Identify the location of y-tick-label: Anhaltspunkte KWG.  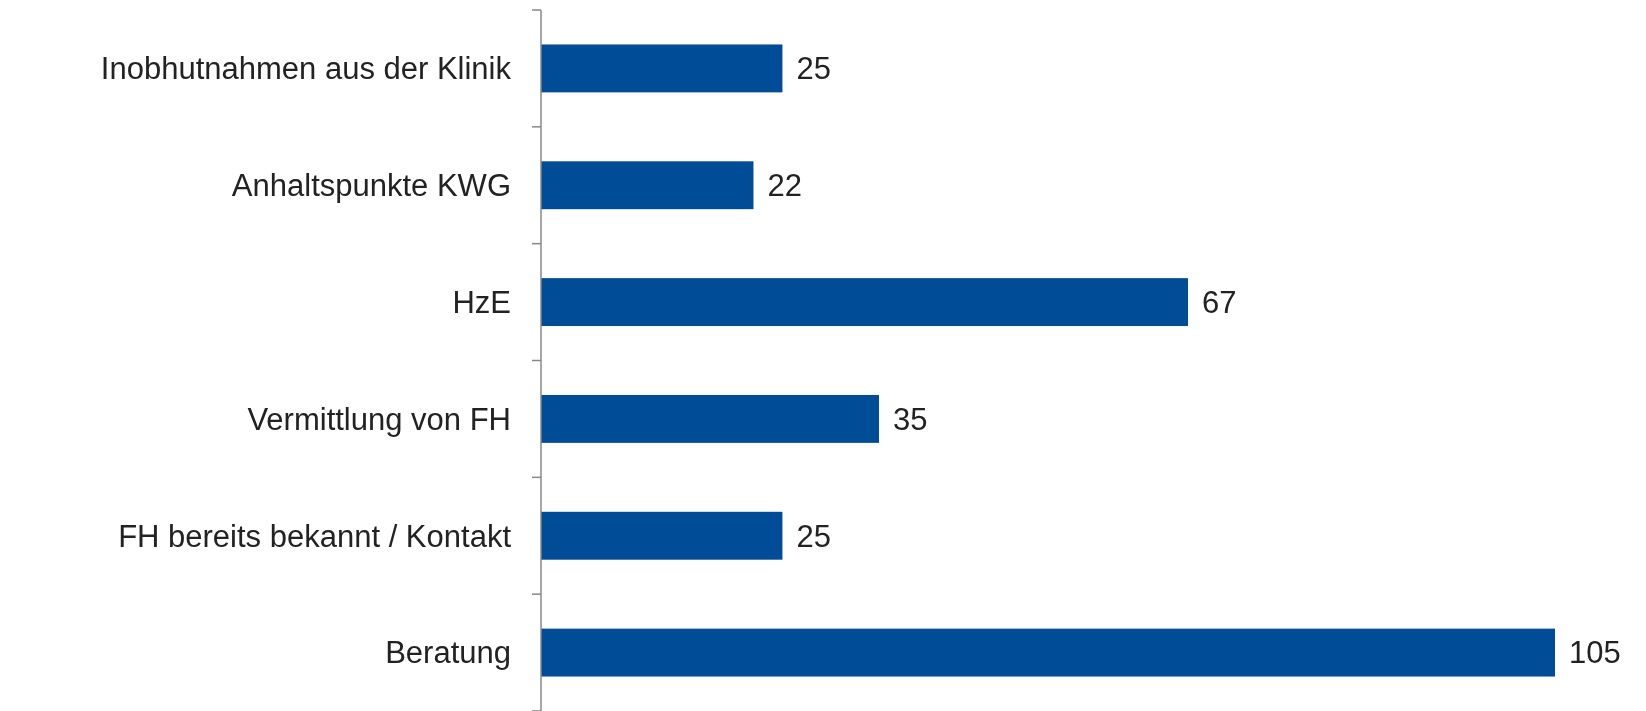
(371, 186).